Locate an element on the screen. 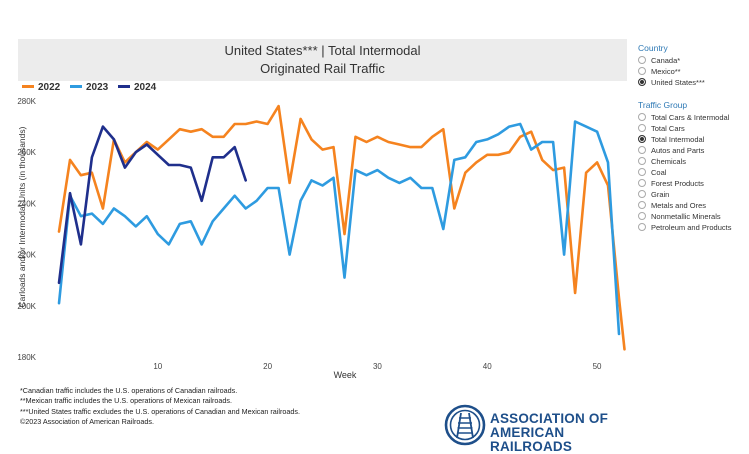 The image size is (749, 454). aar-logo: ASSOCIATION OF AMERICAN RAILROADS is located at coordinates (544, 429).